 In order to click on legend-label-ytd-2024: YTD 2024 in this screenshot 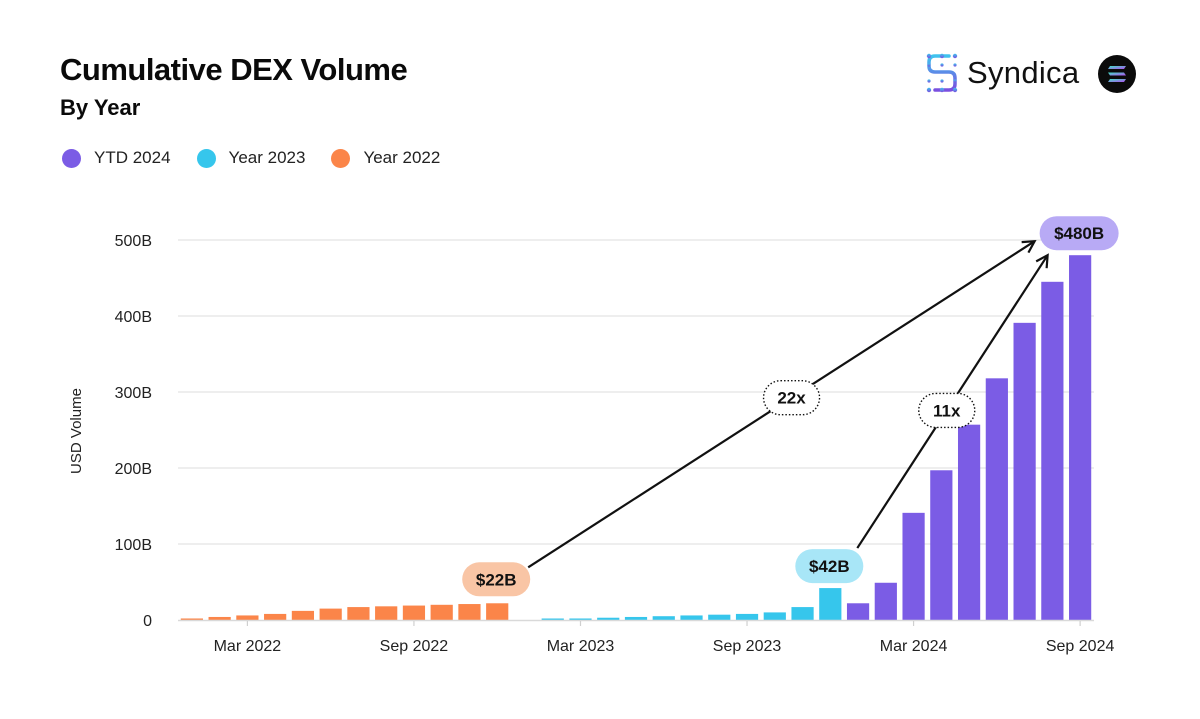, I will do `click(132, 157)`.